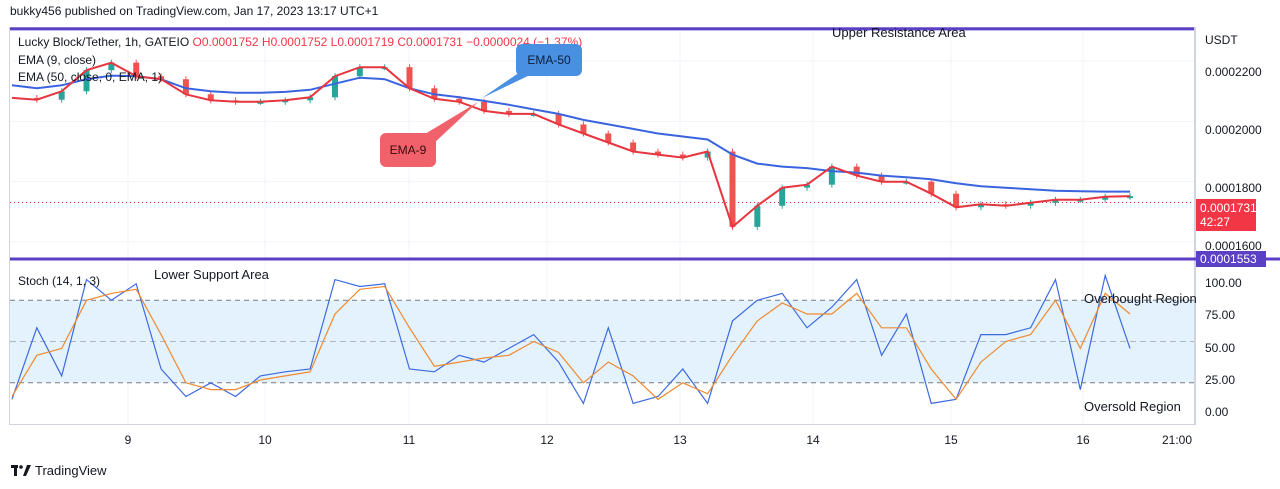  What do you see at coordinates (21, 470) in the screenshot?
I see `tradingview-logo-icon` at bounding box center [21, 470].